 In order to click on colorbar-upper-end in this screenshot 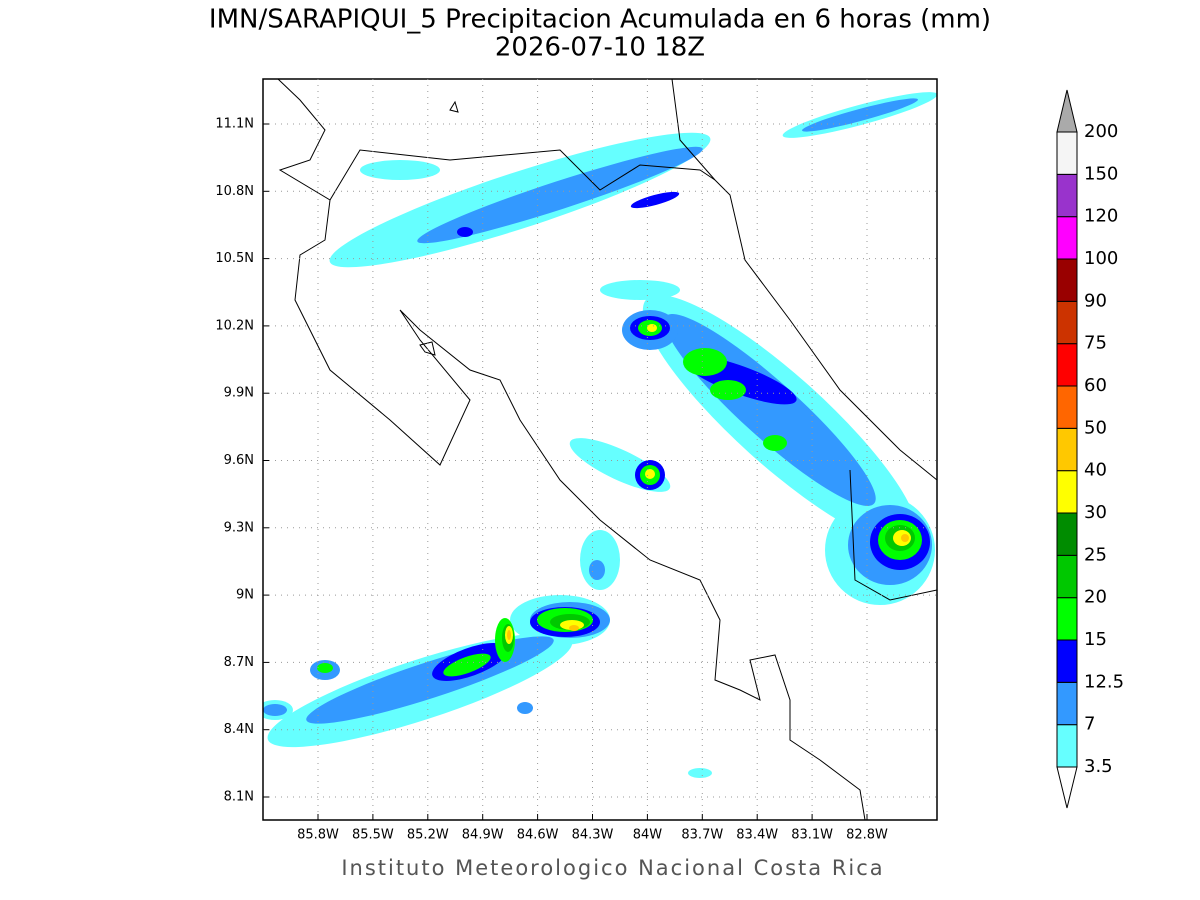, I will do `click(1067, 111)`.